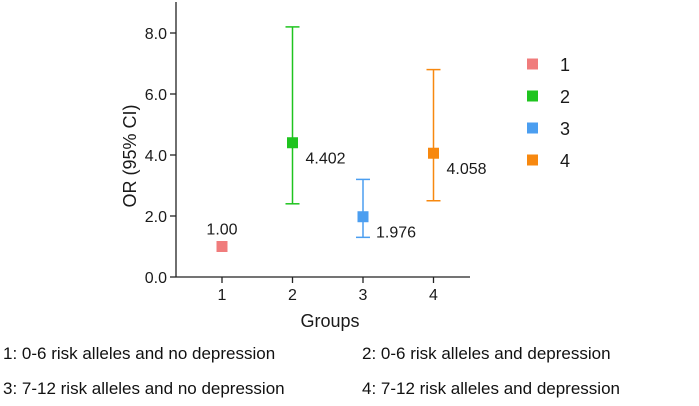 This screenshot has height=406, width=699. I want to click on footnote-group-1: 1: 0-6 risk alleles and no depression, so click(139, 353).